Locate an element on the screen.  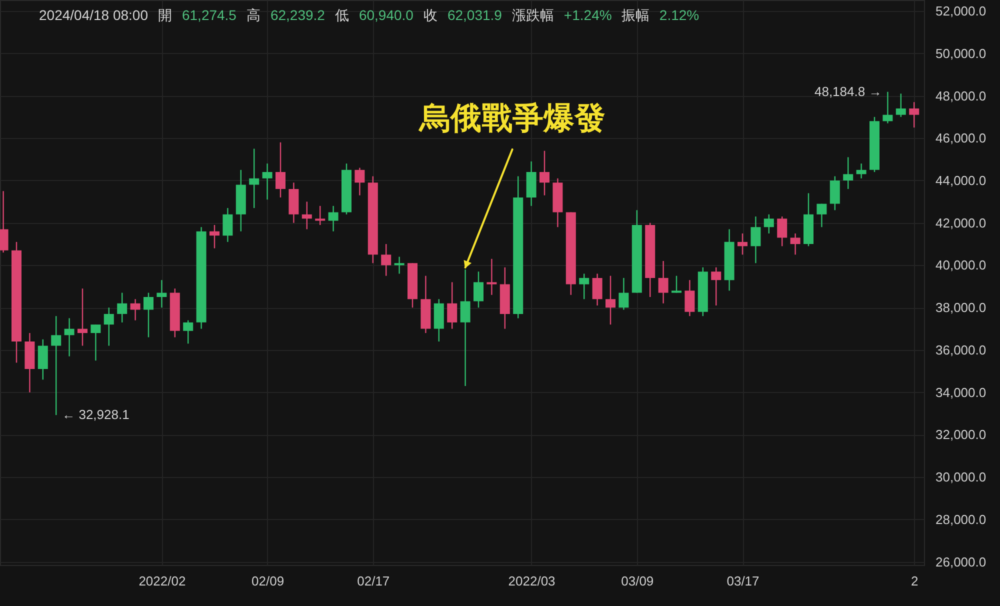
annotation: 高 is located at coordinates (253, 15).